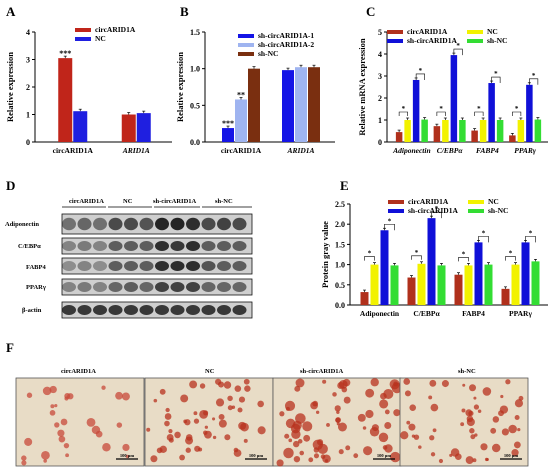 The width and height of the screenshot is (550, 471). What do you see at coordinates (493, 201) in the screenshot?
I see `legend-label: NC` at bounding box center [493, 201].